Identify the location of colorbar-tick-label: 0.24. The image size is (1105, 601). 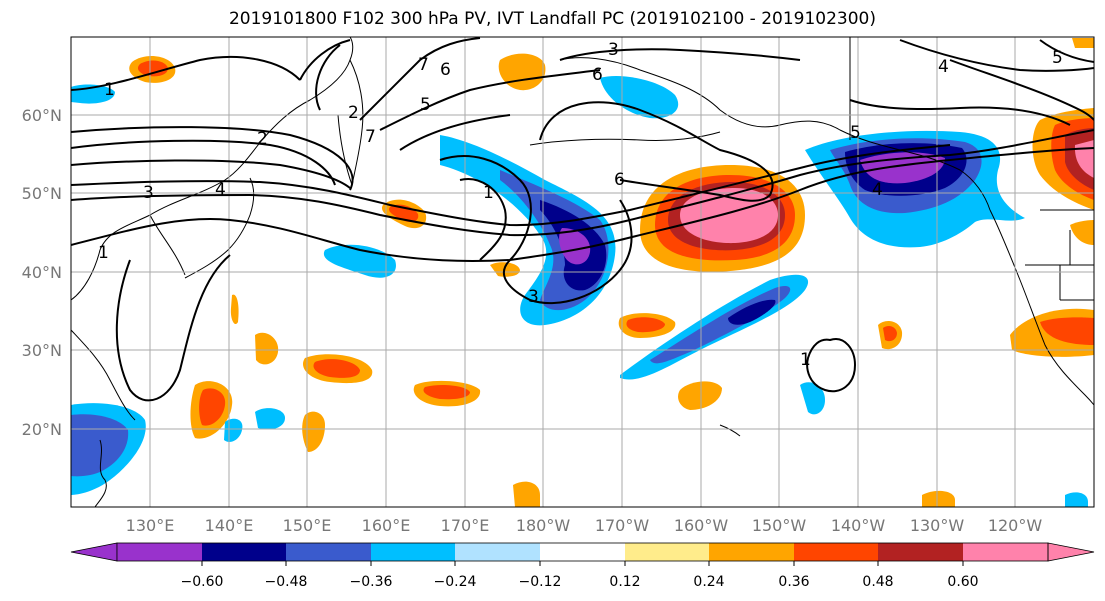
(708, 582).